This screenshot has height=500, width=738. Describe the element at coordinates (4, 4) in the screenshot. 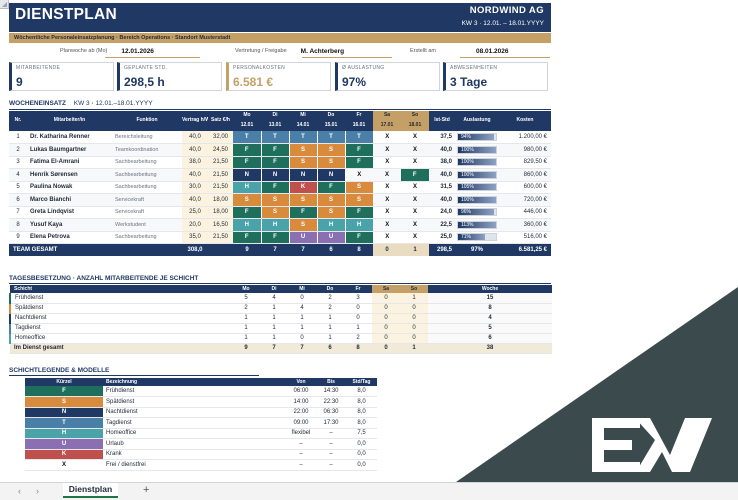

I see `select-all-corner` at that location.